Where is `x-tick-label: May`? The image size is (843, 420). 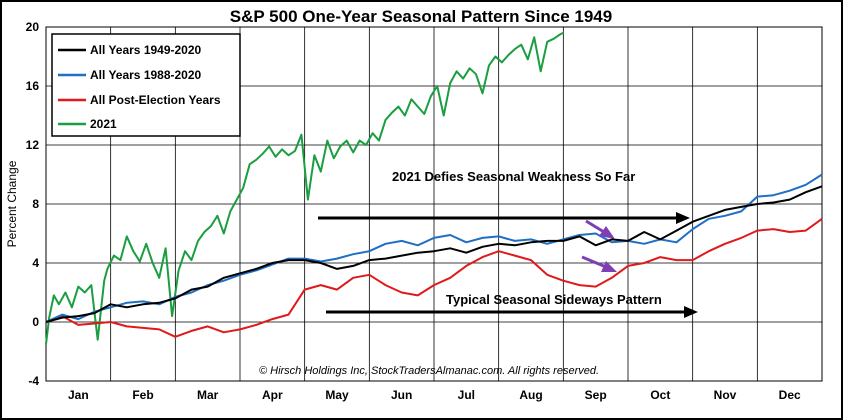 x-tick-label: May is located at coordinates (337, 395).